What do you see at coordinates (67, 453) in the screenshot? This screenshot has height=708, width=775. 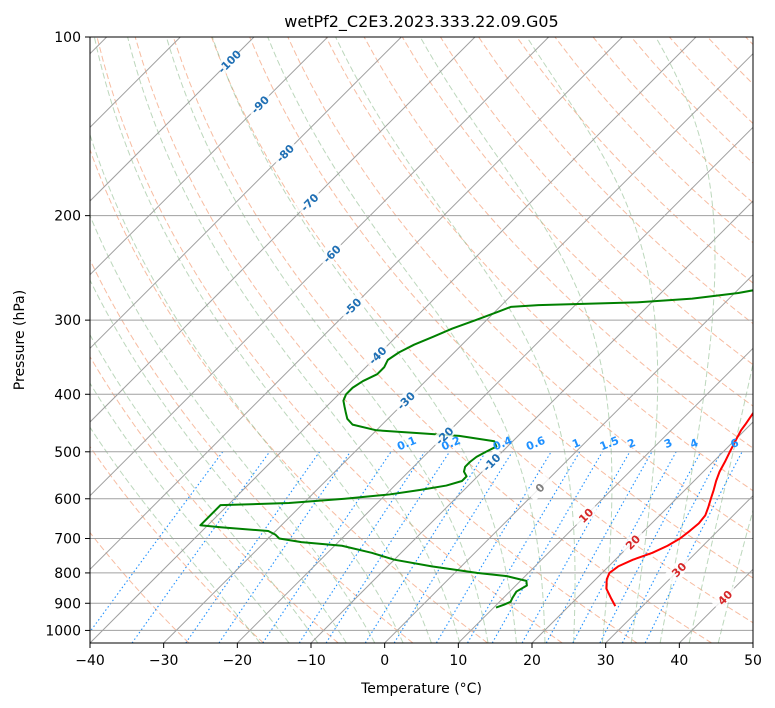 I see `y-tick-label: 500` at bounding box center [67, 453].